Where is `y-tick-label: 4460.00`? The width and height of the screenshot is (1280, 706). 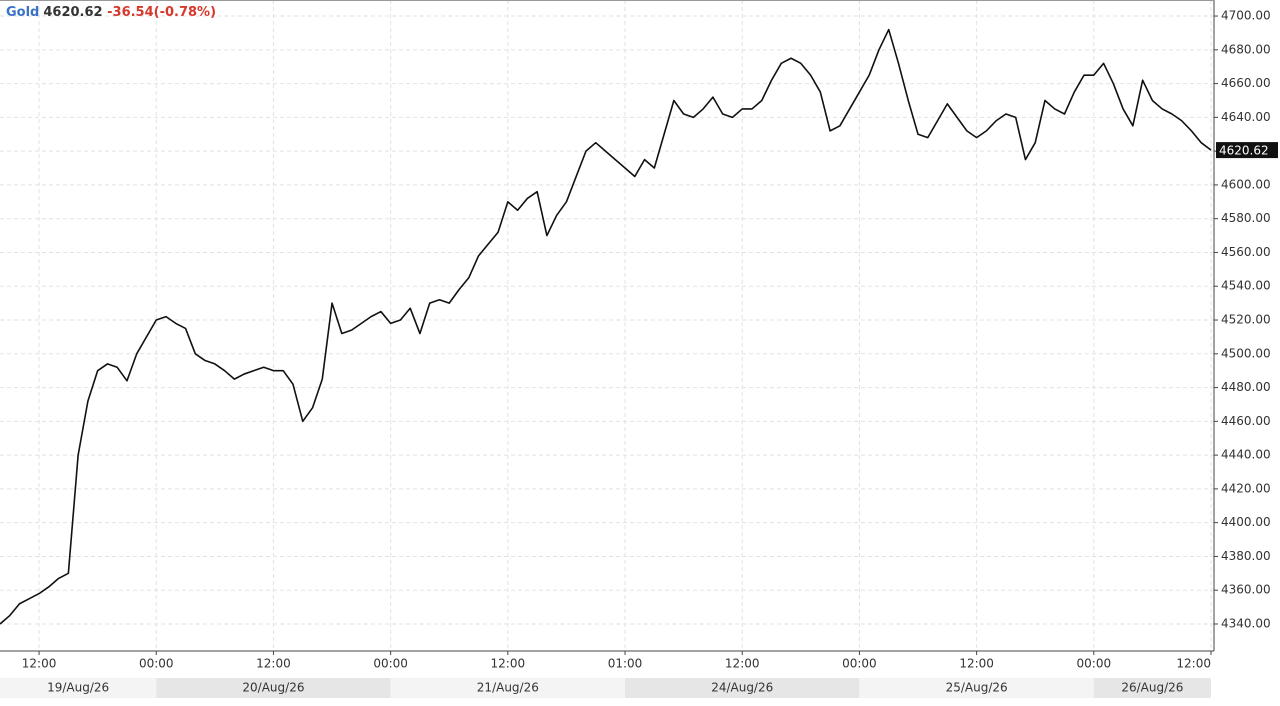 y-tick-label: 4460.00 is located at coordinates (1246, 421).